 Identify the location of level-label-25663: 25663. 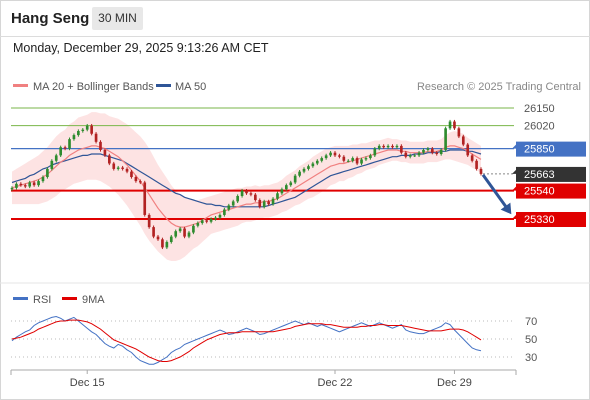
(539, 175).